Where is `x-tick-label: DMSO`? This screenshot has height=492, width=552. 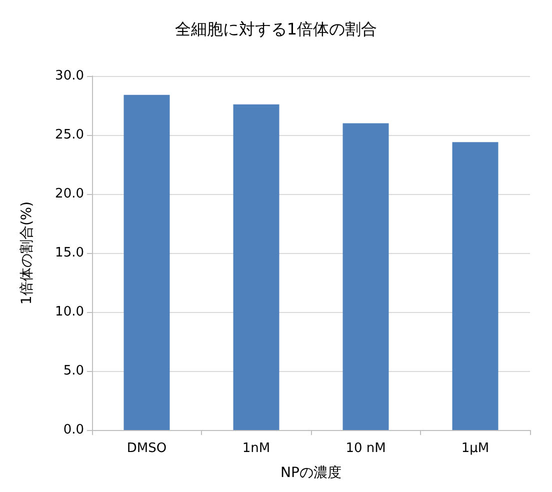
x-tick-label: DMSO is located at coordinates (146, 448).